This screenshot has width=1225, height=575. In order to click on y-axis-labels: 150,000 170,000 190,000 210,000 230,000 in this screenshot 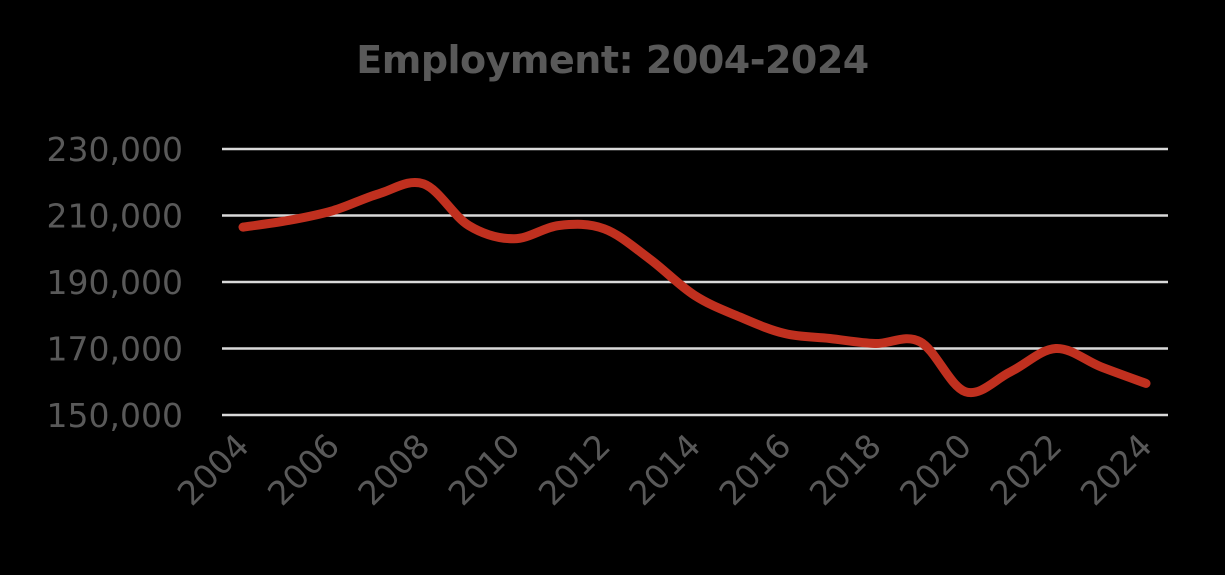, I will do `click(115, 282)`.